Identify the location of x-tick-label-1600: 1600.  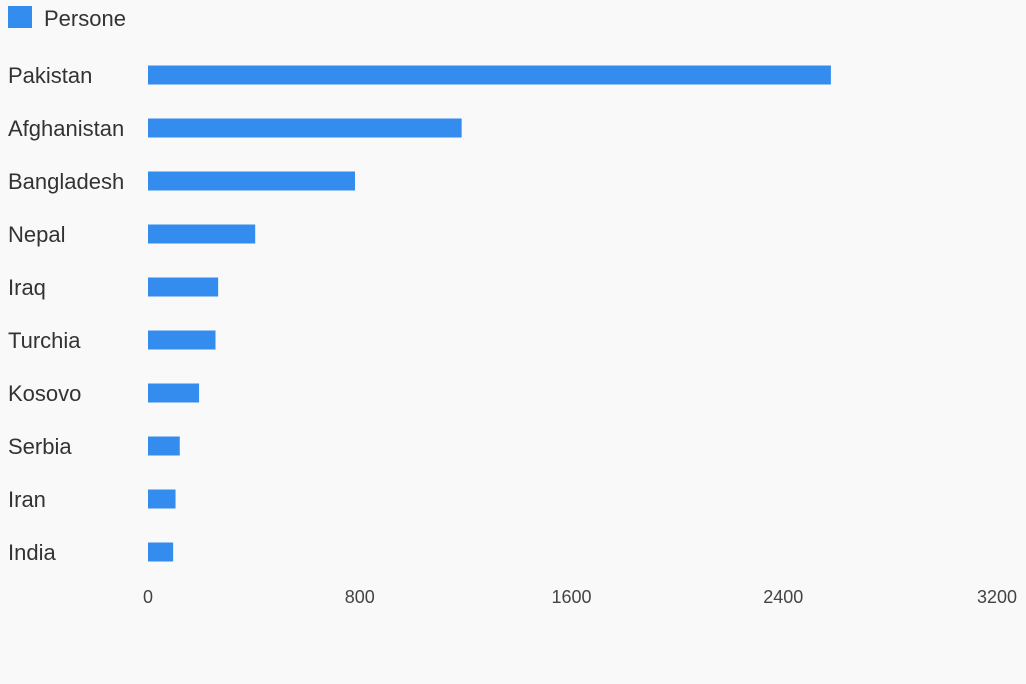
(571, 597).